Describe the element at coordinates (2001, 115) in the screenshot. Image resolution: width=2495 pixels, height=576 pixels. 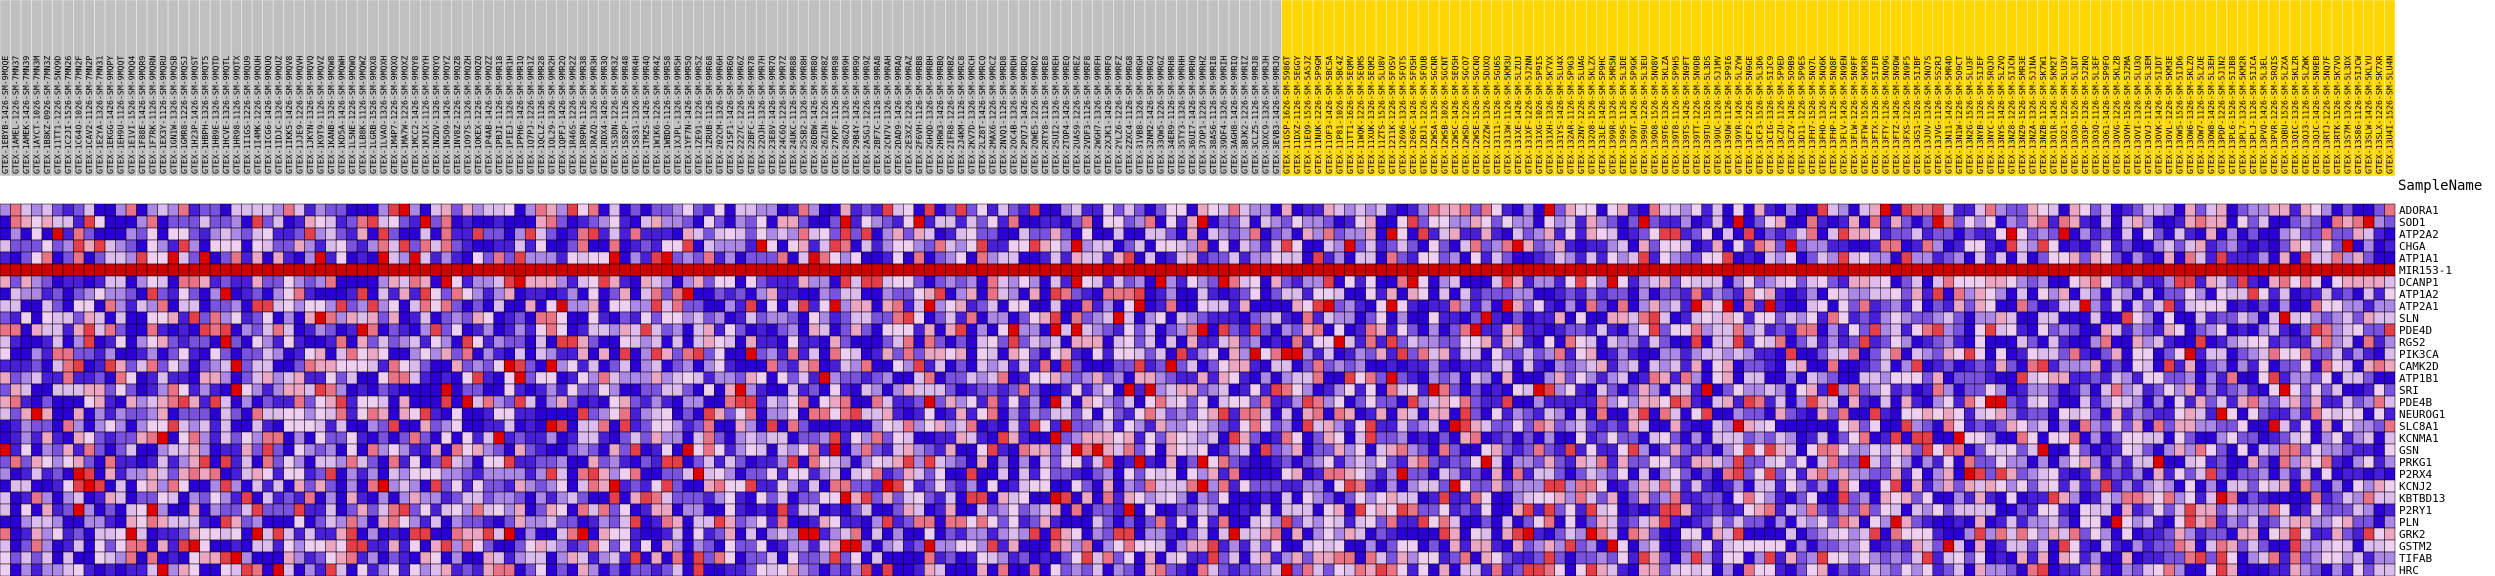
I see `column-label: GTEX-13NYS-1426-SM-5LZVQ` at that location.